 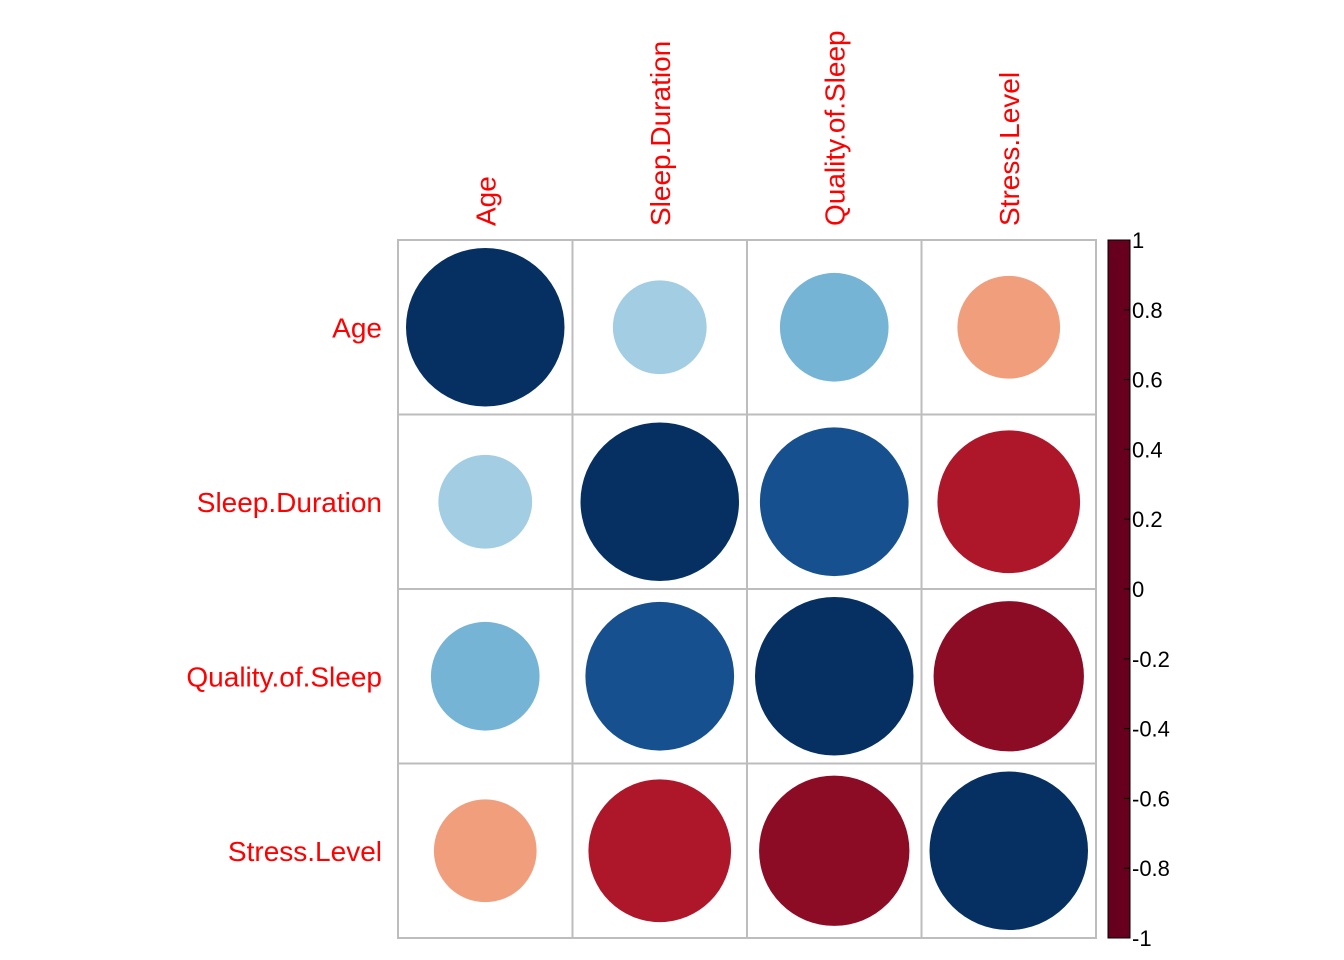 I want to click on corr-circle-Sleep.Duration-Age, so click(x=485, y=501).